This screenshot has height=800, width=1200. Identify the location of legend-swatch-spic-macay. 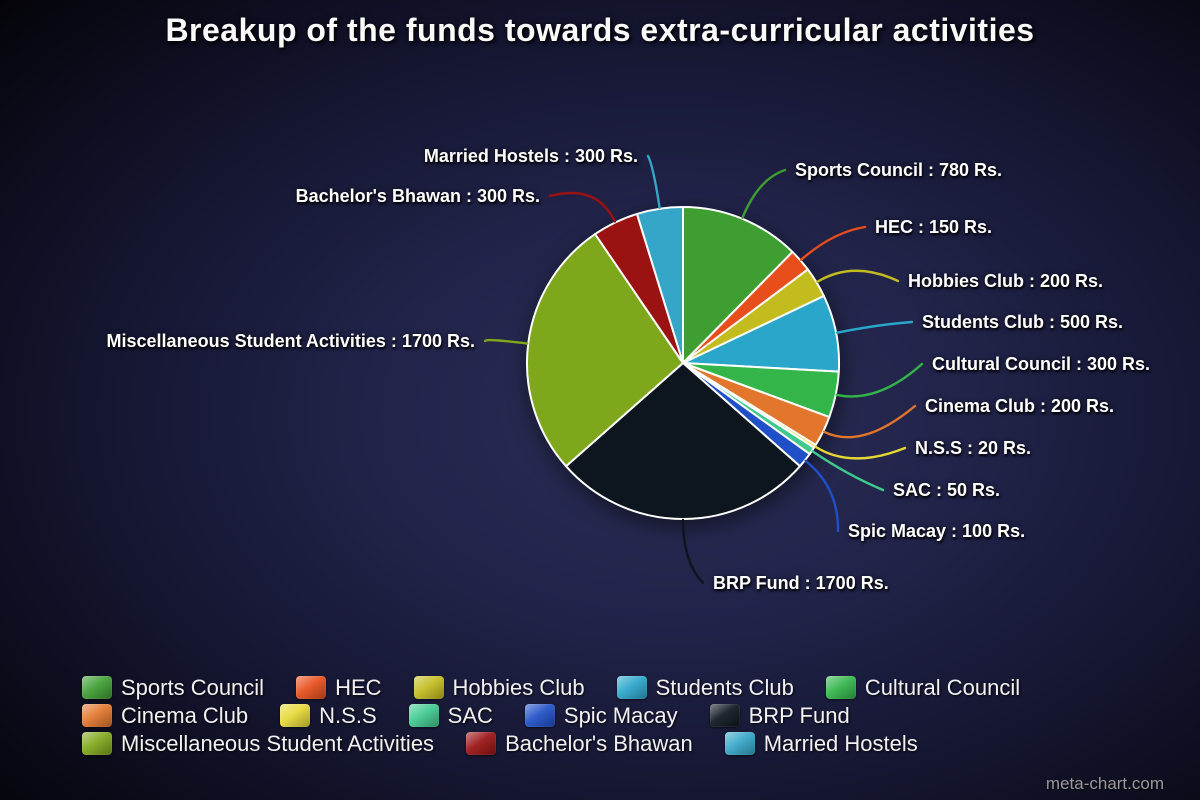
(539, 715).